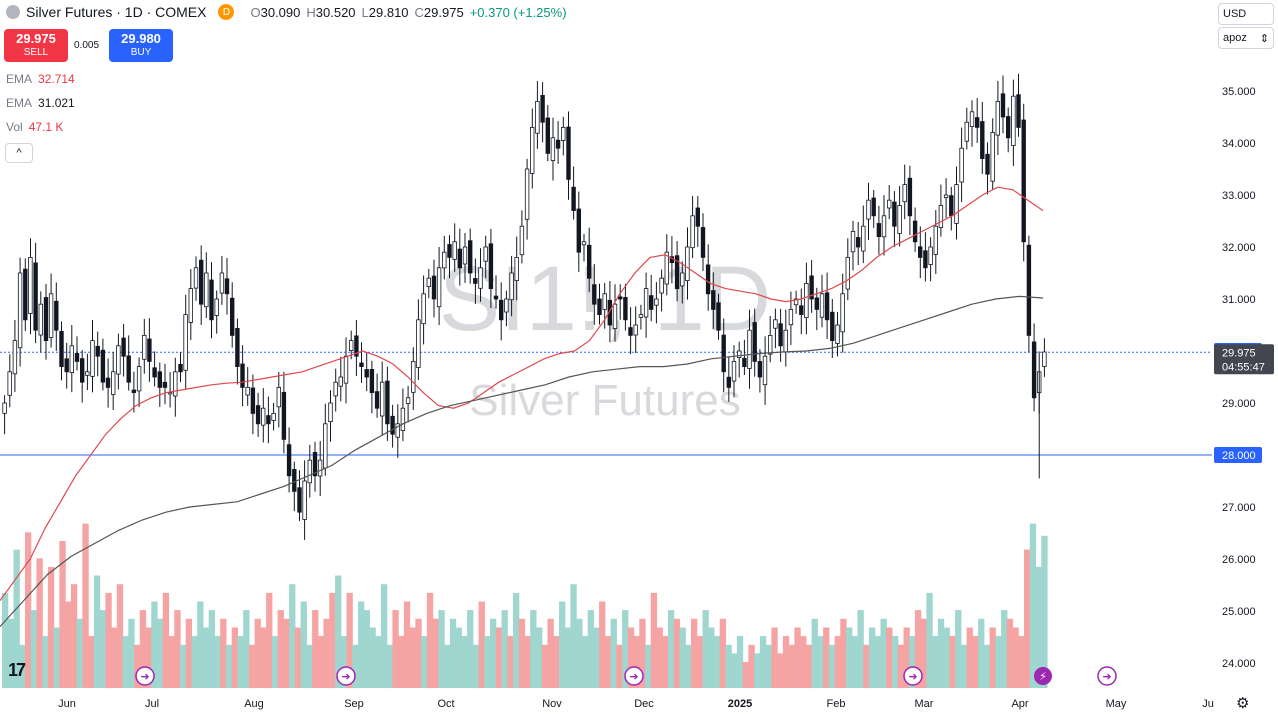 The image size is (1278, 714). Describe the element at coordinates (1246, 14) in the screenshot. I see `currency-select: USD` at that location.